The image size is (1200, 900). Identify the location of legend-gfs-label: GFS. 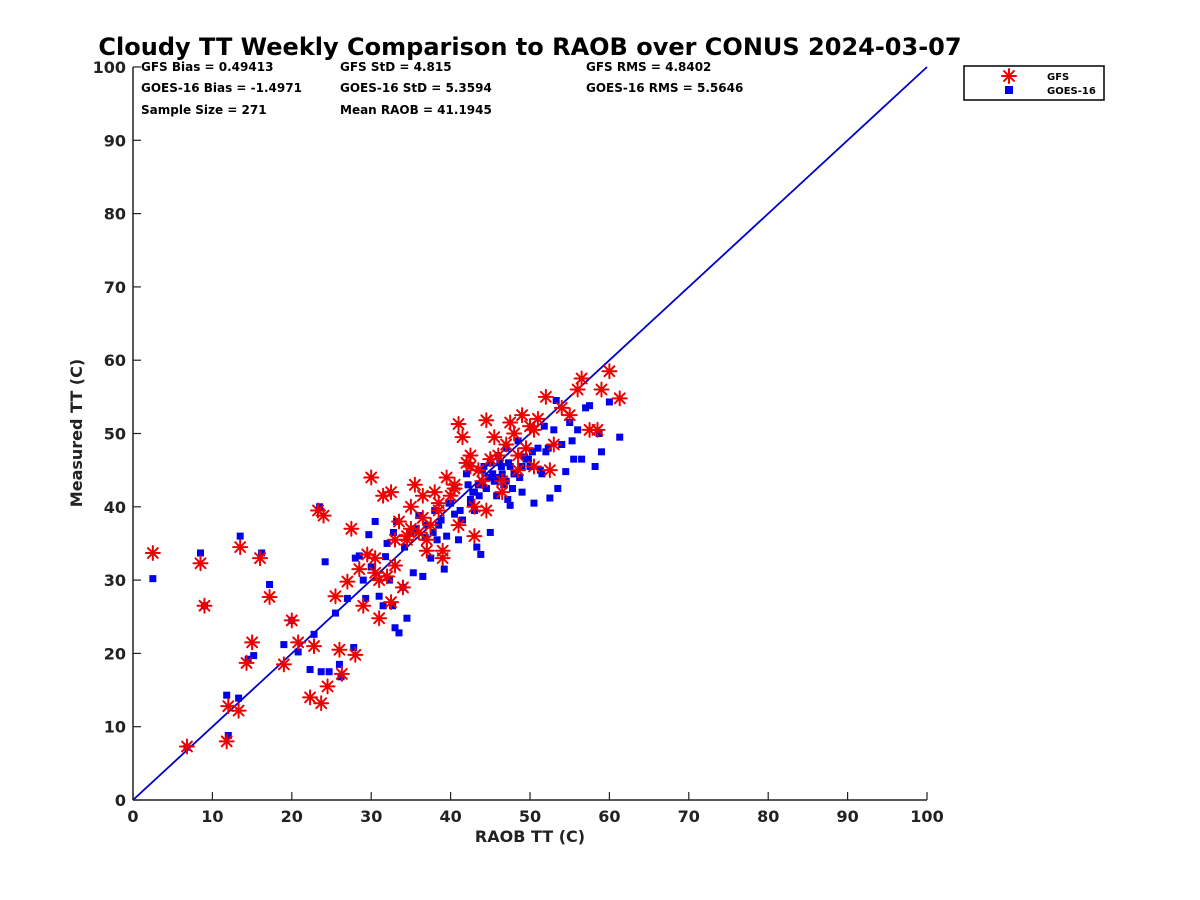
(1058, 77).